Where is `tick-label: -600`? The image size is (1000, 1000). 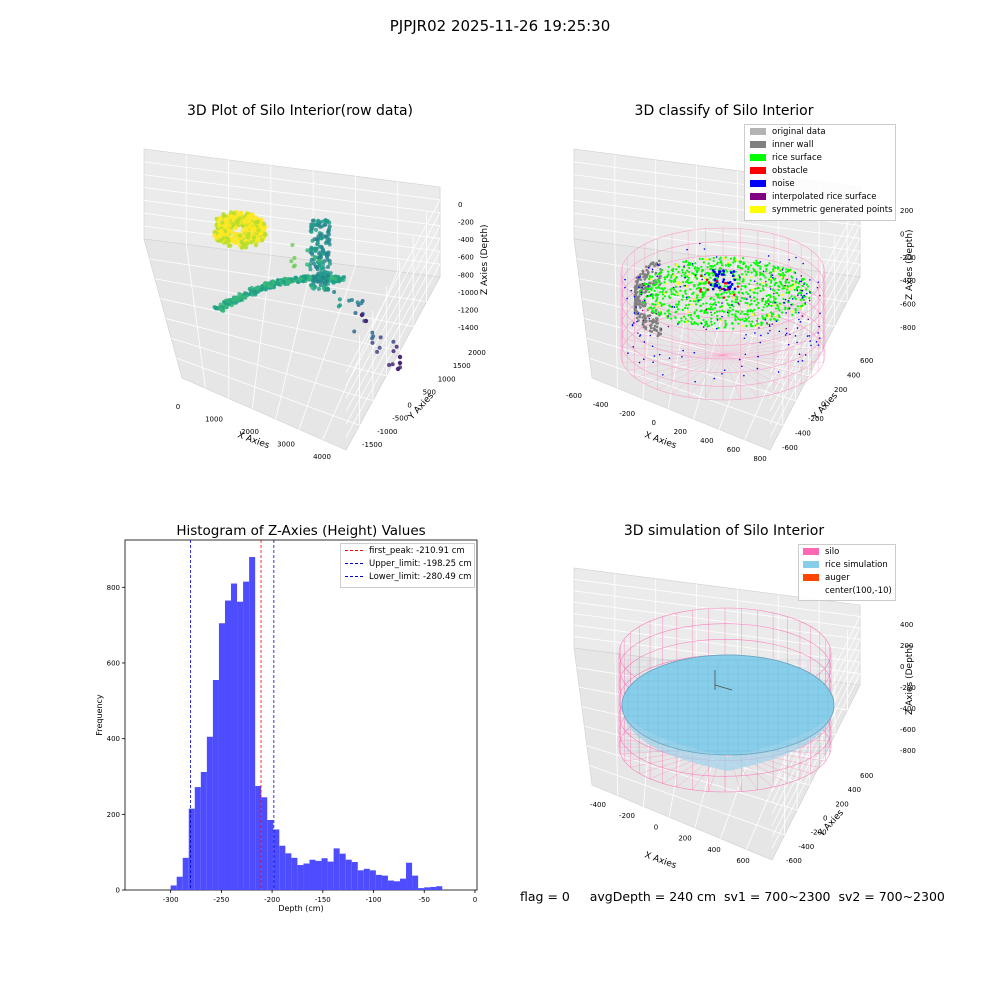 tick-label: -600 is located at coordinates (908, 305).